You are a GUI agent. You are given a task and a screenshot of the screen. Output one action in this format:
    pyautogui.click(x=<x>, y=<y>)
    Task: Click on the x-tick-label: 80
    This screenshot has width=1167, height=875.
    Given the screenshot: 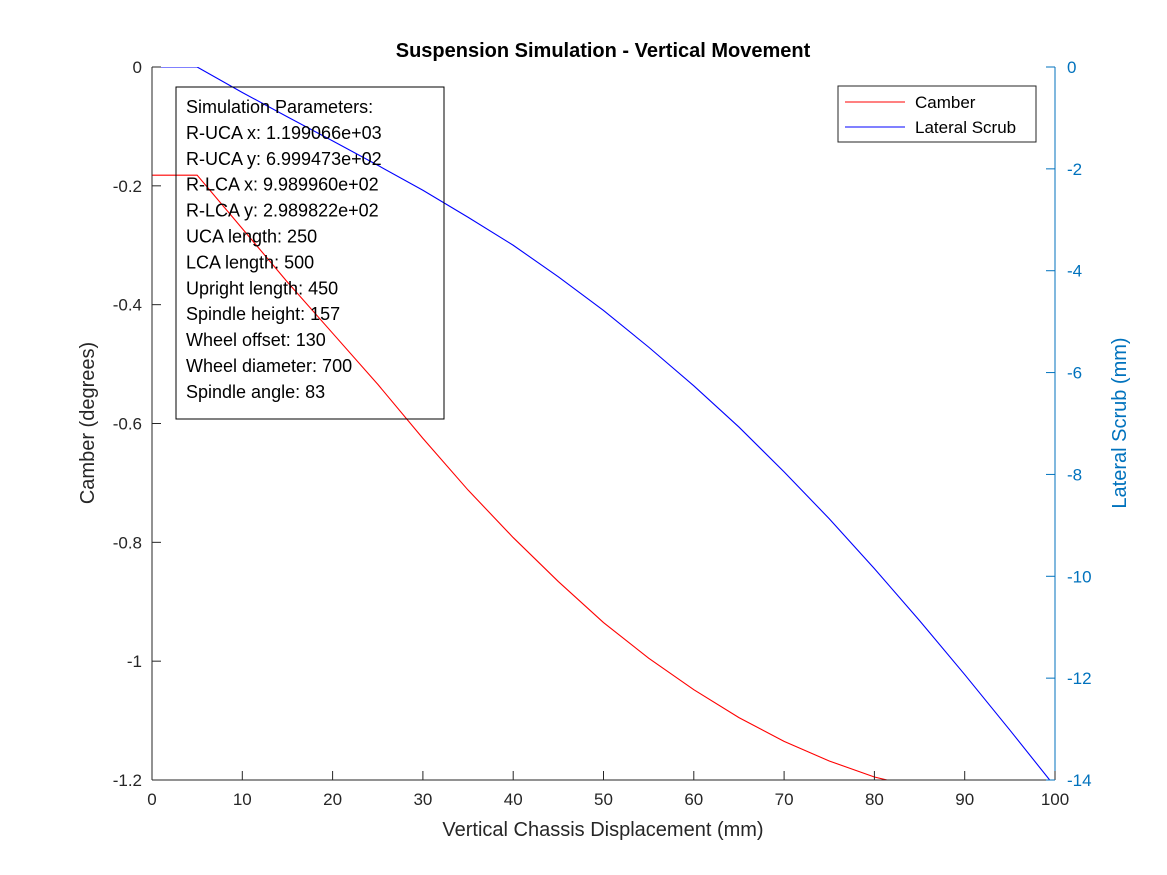 What is the action you would take?
    pyautogui.click(x=874, y=799)
    